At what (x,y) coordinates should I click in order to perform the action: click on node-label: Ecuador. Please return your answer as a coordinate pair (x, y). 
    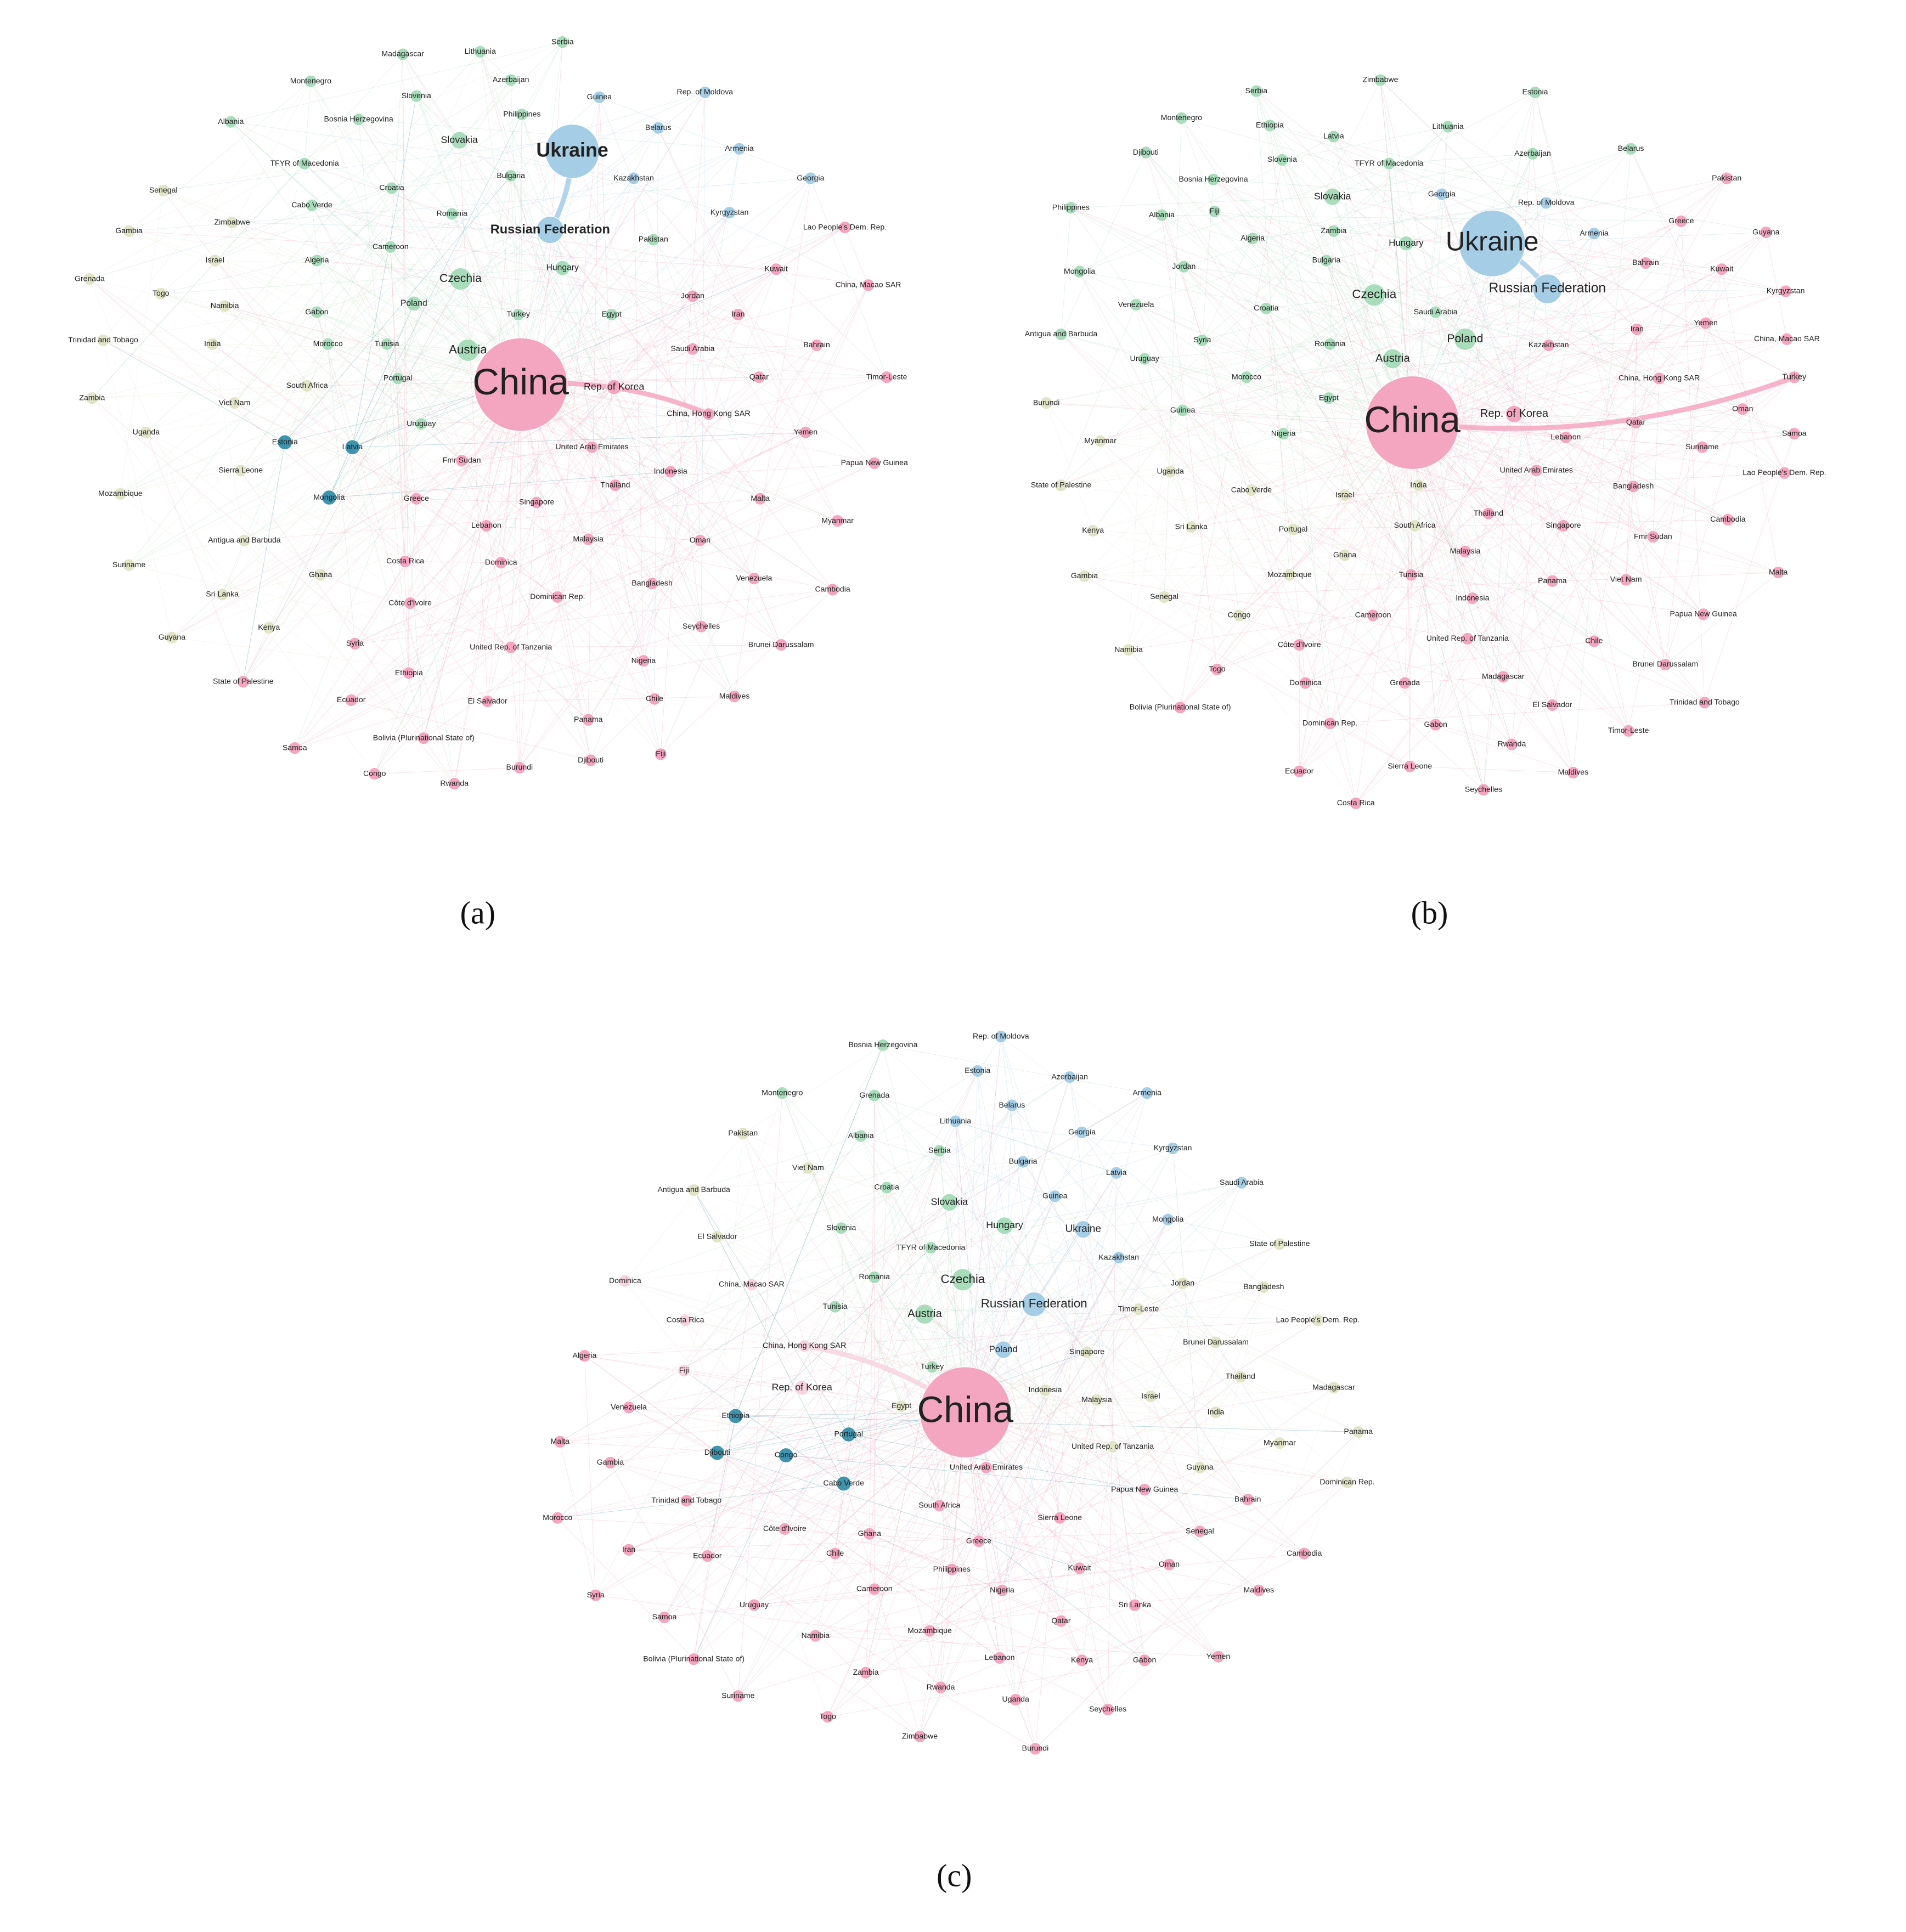
    Looking at the image, I should click on (708, 1555).